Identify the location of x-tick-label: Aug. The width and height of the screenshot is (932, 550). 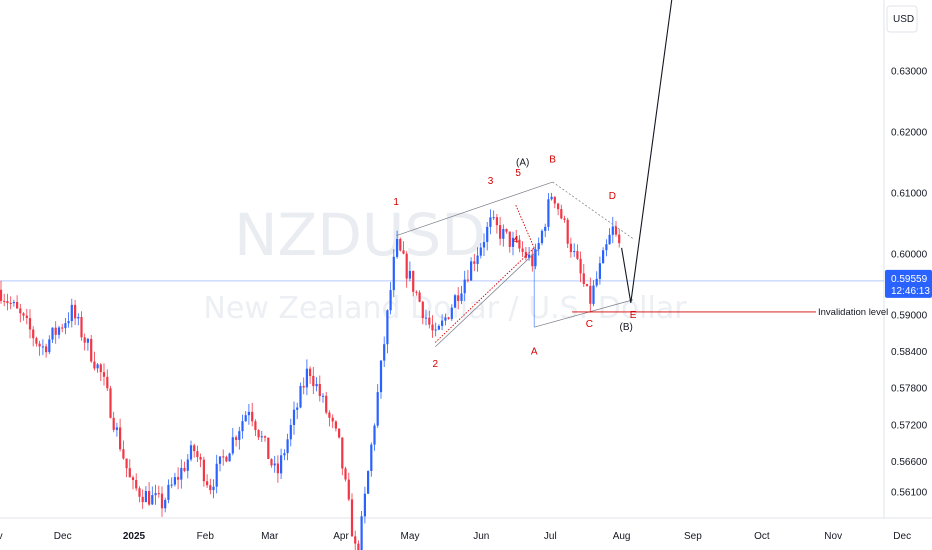
(622, 536).